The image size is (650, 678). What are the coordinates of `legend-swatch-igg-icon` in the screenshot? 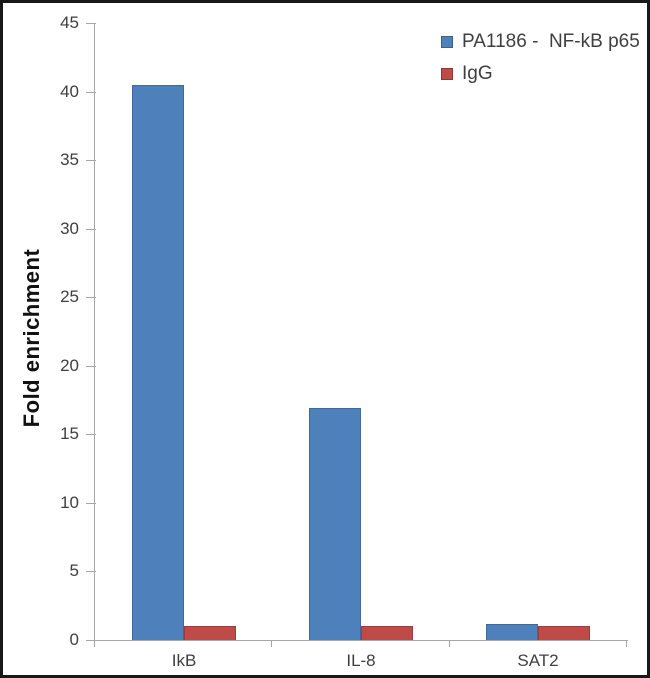 It's located at (447, 74).